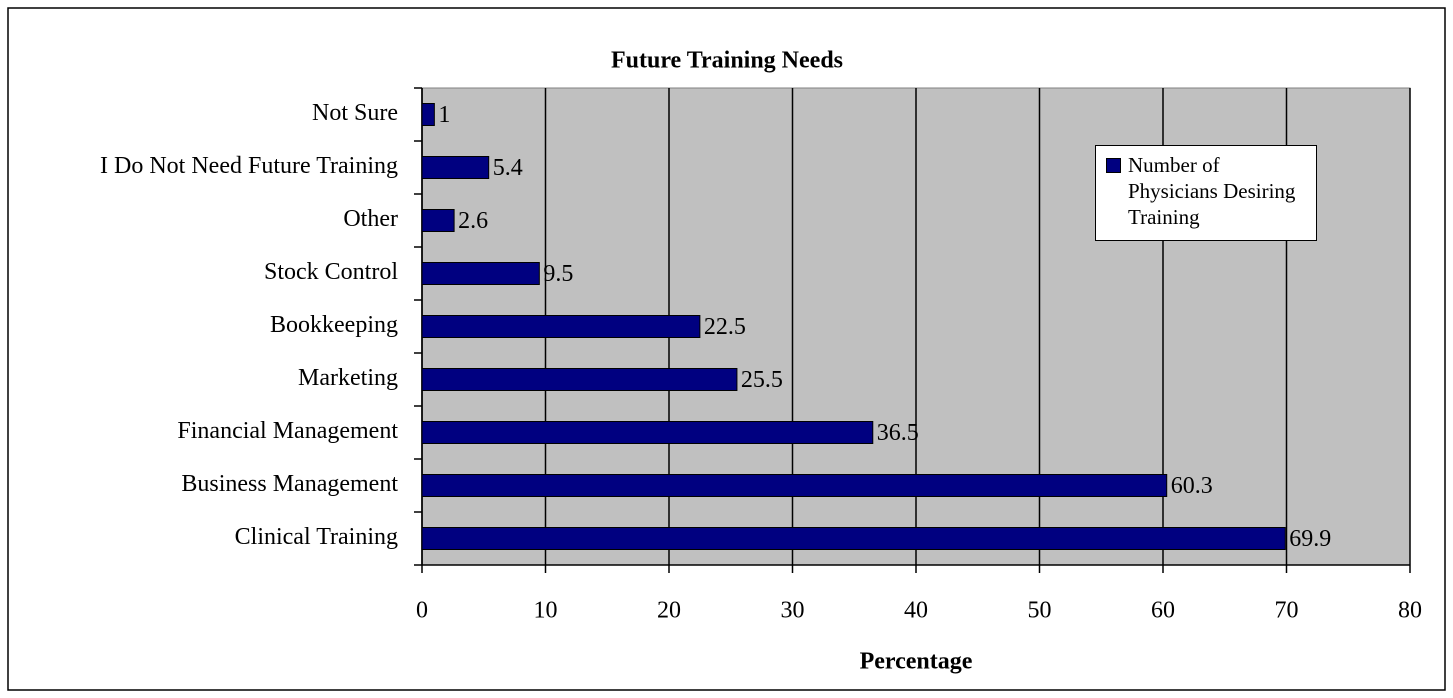 The width and height of the screenshot is (1453, 698). I want to click on y-tick-label: Business Management, so click(289, 484).